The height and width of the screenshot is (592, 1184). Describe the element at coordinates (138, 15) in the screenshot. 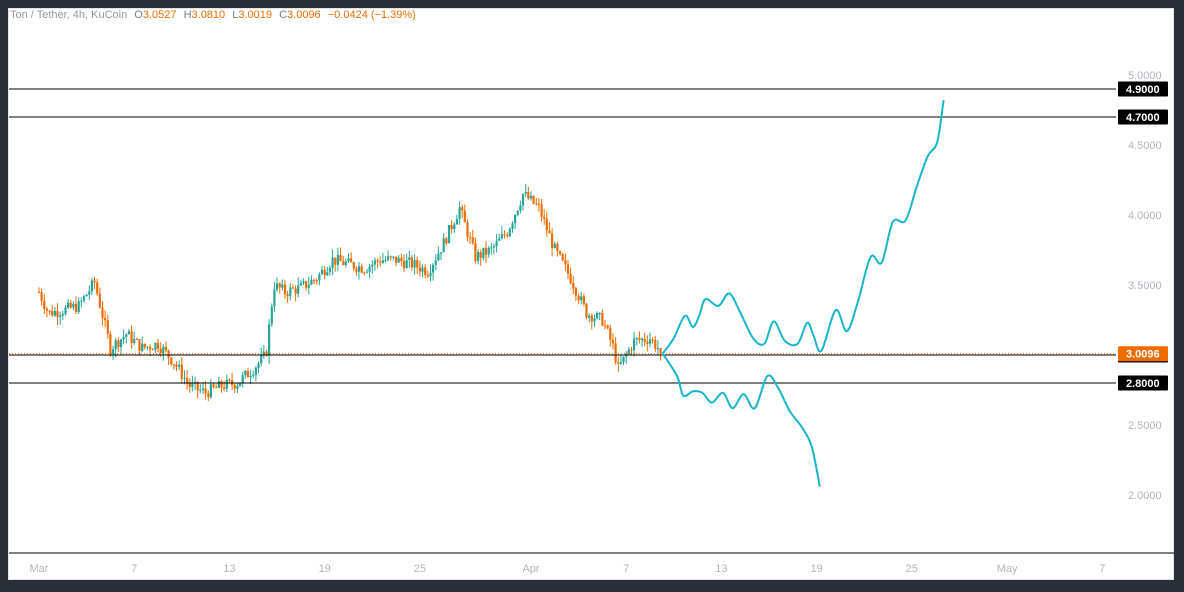

I see `open-label: O` at that location.